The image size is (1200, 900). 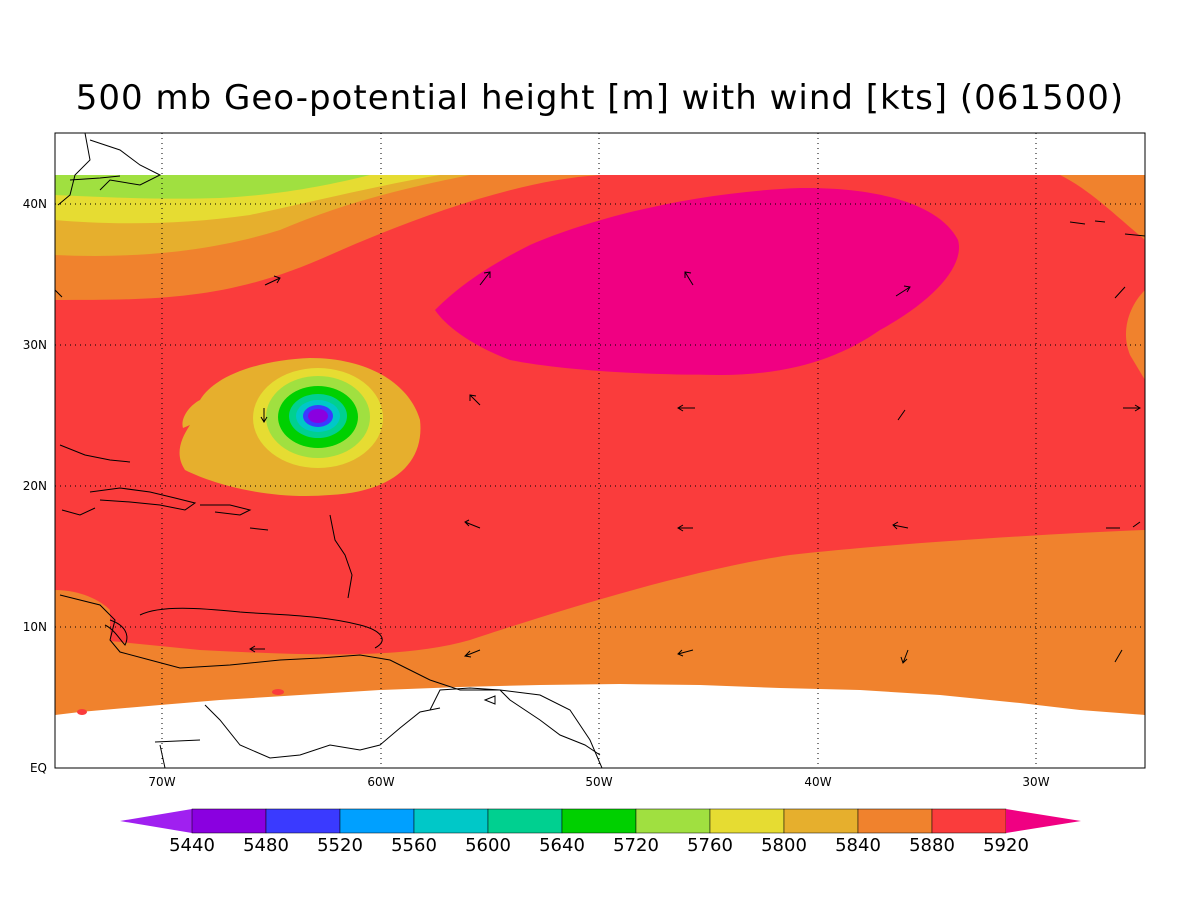 I want to click on band-5760-north, so click(x=212, y=187).